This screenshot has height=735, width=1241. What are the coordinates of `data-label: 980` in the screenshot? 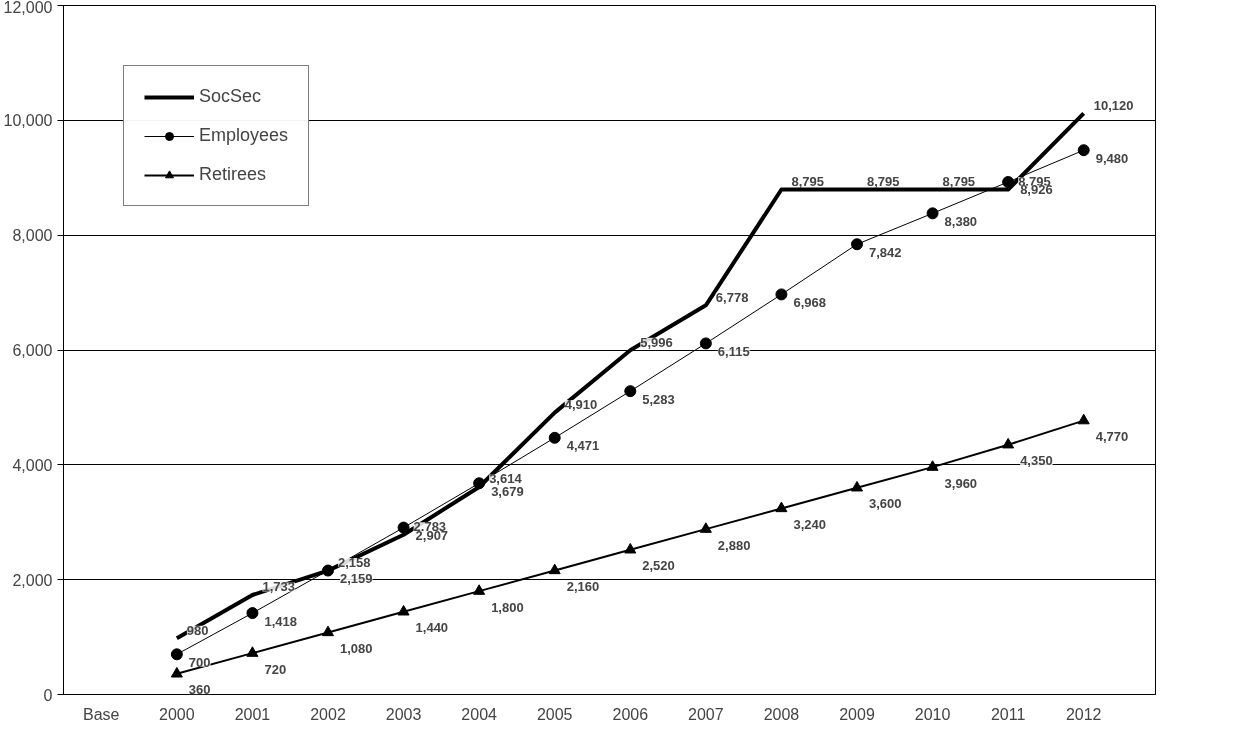 It's located at (197, 630).